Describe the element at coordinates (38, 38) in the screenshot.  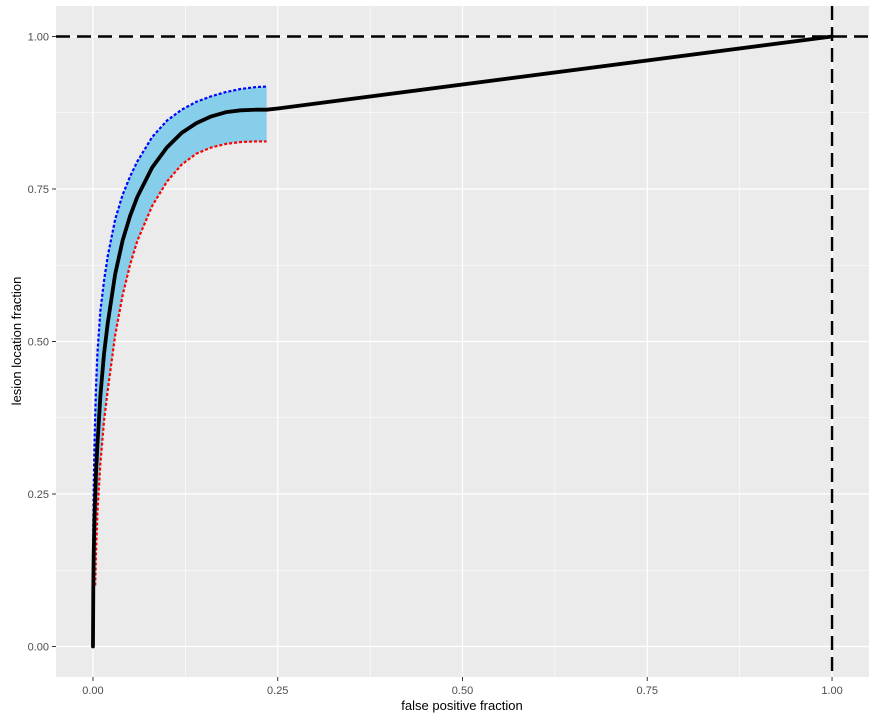
I see `y-tick-label: 1.00` at that location.